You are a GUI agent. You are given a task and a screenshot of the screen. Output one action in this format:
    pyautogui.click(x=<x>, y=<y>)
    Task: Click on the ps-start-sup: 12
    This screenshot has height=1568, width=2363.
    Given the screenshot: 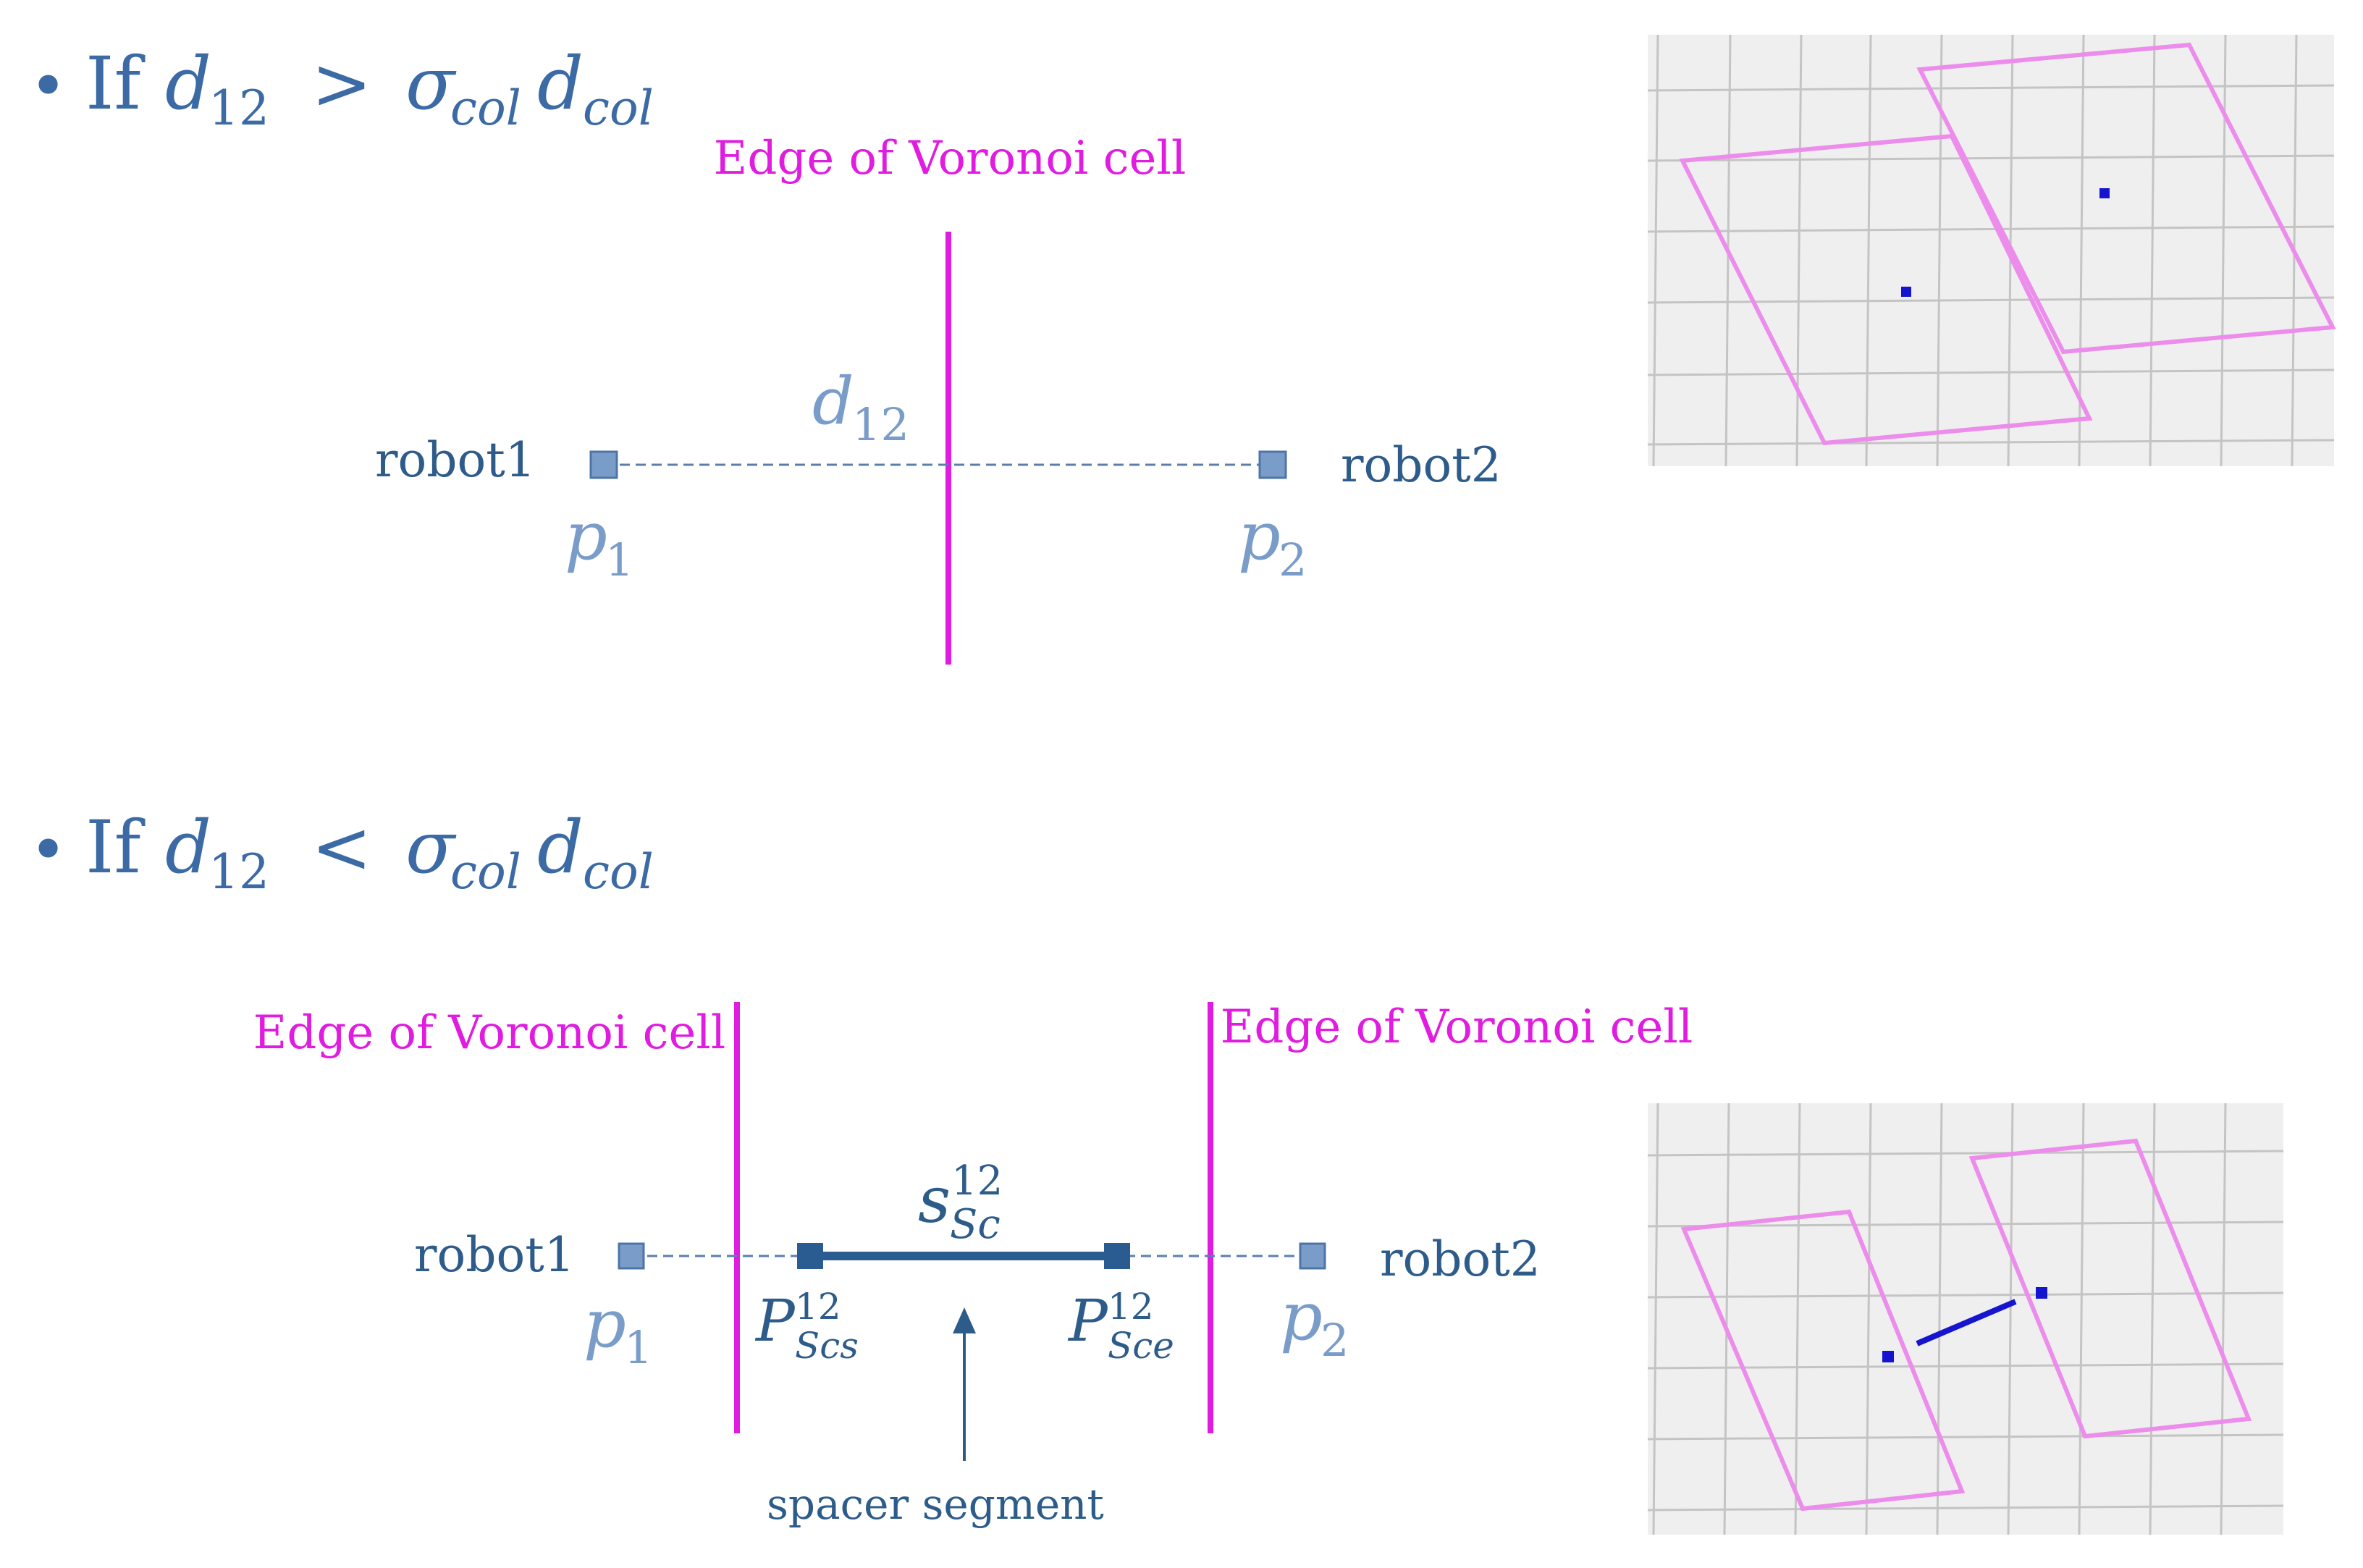 What is the action you would take?
    pyautogui.click(x=818, y=1307)
    